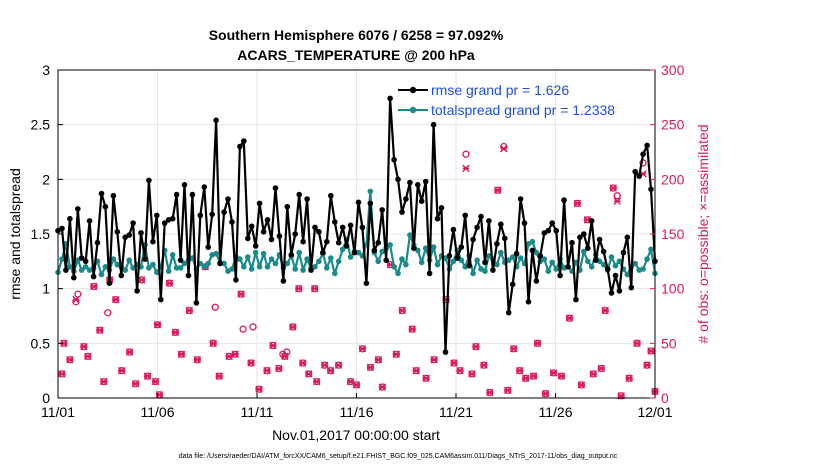 Image resolution: width=830 pixels, height=470 pixels. What do you see at coordinates (357, 412) in the screenshot?
I see `x-tick-label: 11/16` at bounding box center [357, 412].